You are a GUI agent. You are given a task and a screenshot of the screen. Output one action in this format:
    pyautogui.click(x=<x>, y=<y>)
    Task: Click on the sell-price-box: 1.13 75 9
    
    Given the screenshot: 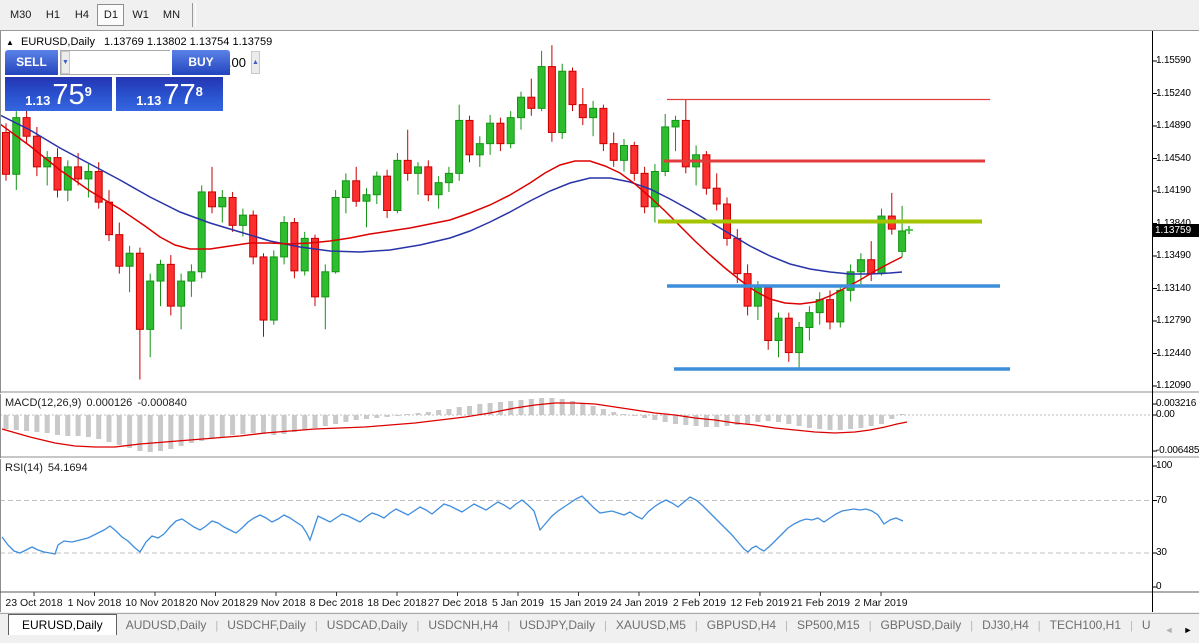 What is the action you would take?
    pyautogui.click(x=58, y=94)
    